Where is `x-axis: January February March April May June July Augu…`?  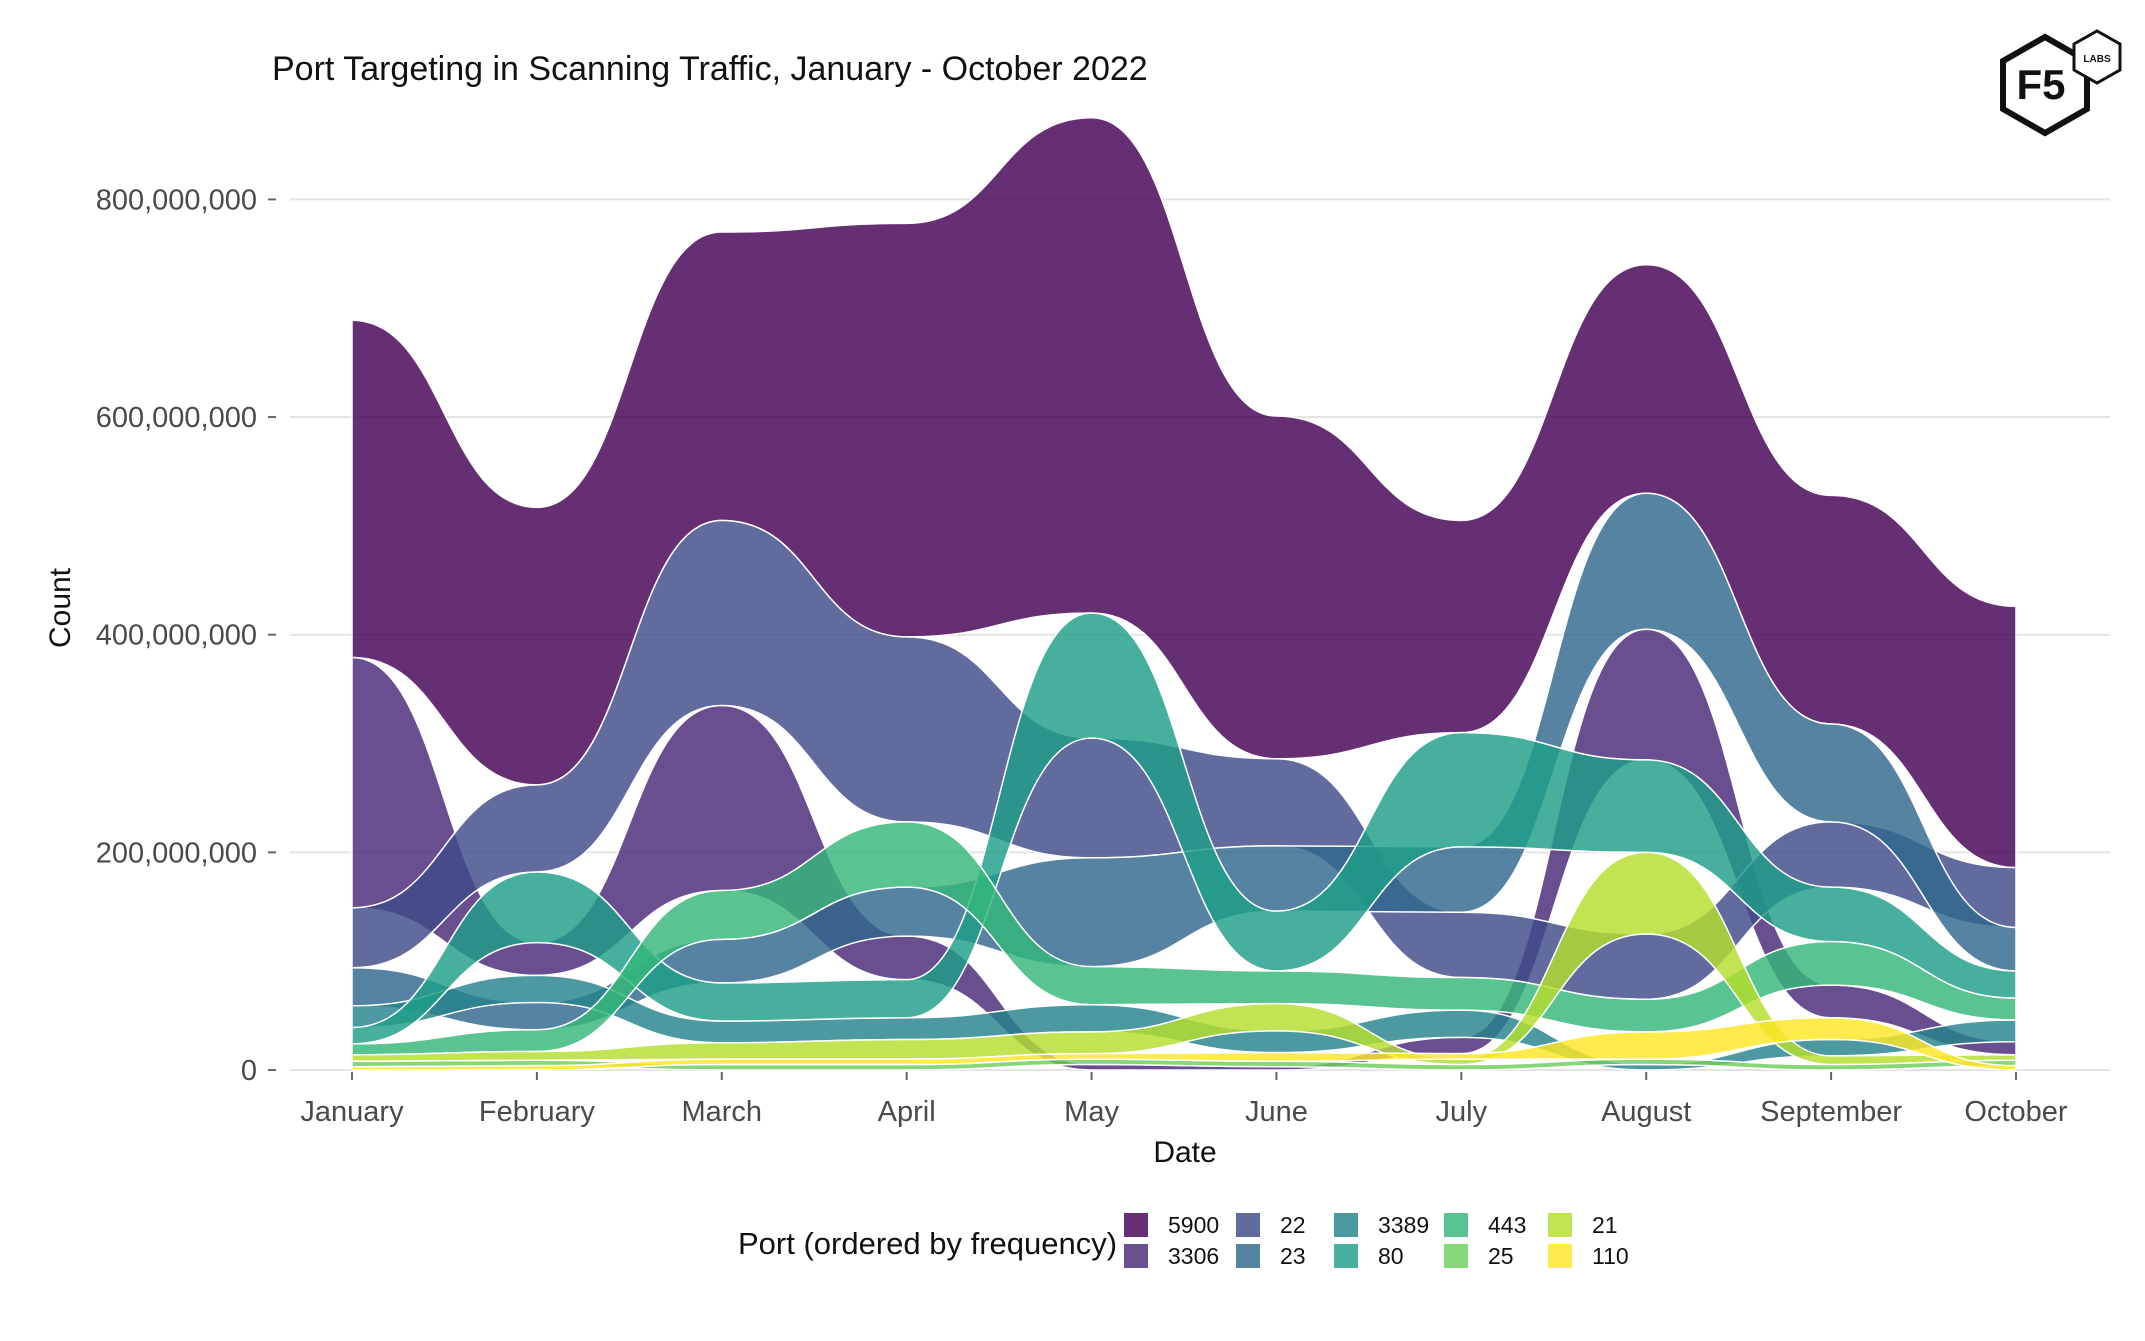 x-axis: January February March April May June July Augu… is located at coordinates (1184, 1100).